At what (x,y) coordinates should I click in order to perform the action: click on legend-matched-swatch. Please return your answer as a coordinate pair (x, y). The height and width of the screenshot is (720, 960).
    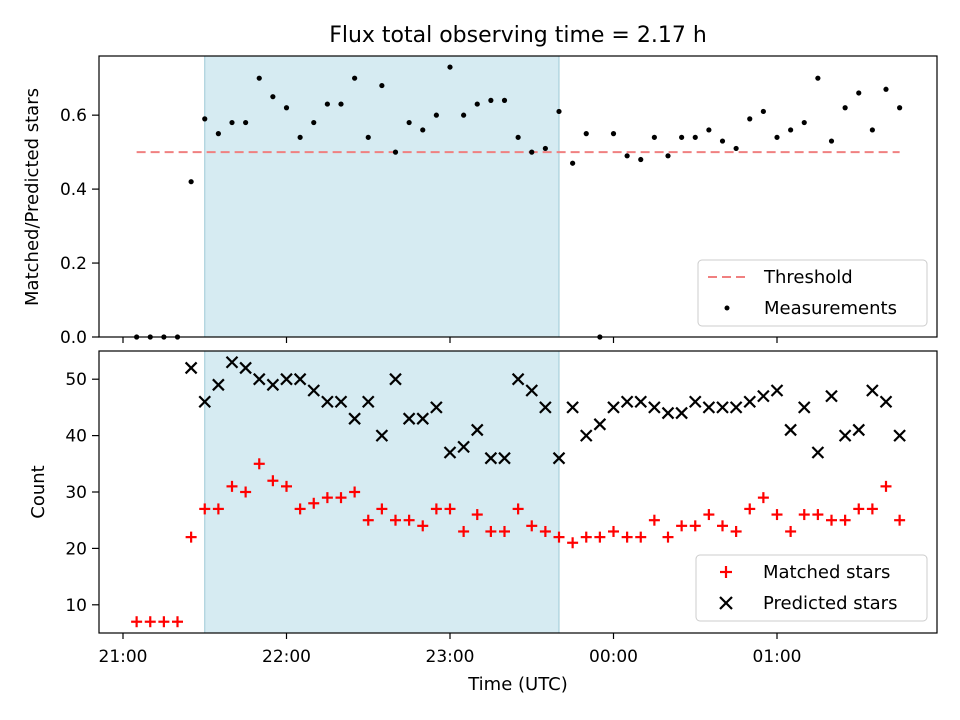
    Looking at the image, I should click on (726, 572).